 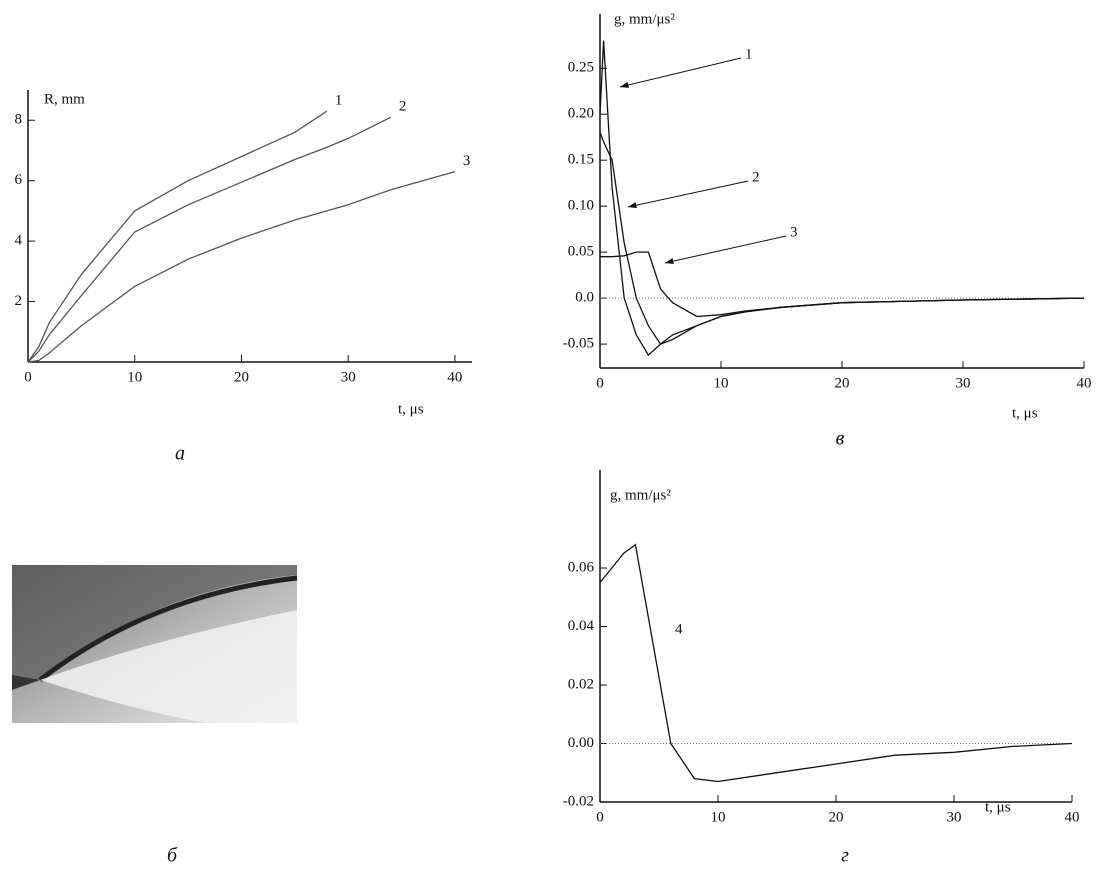 What do you see at coordinates (581, 567) in the screenshot?
I see `y-tick-label: 0.06` at bounding box center [581, 567].